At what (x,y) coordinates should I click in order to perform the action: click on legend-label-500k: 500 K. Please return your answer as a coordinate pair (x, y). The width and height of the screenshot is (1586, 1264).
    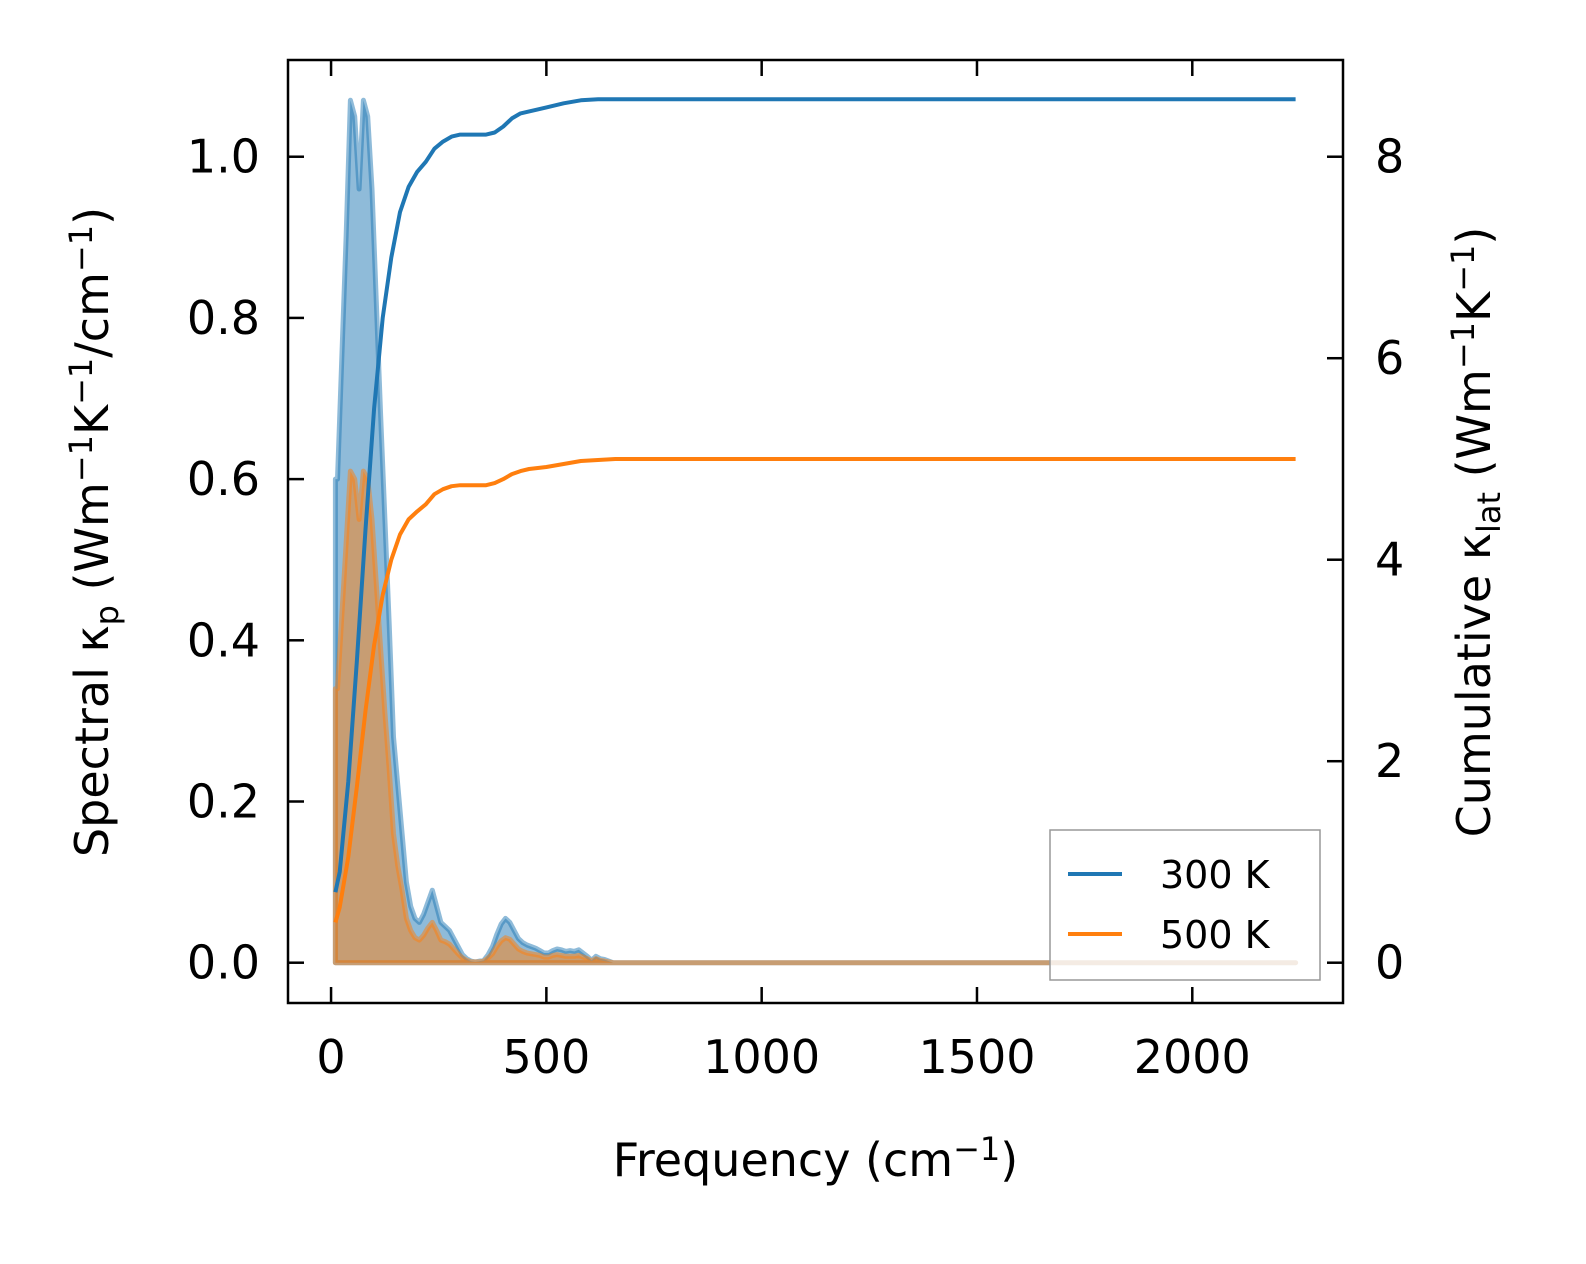
    Looking at the image, I should click on (1215, 935).